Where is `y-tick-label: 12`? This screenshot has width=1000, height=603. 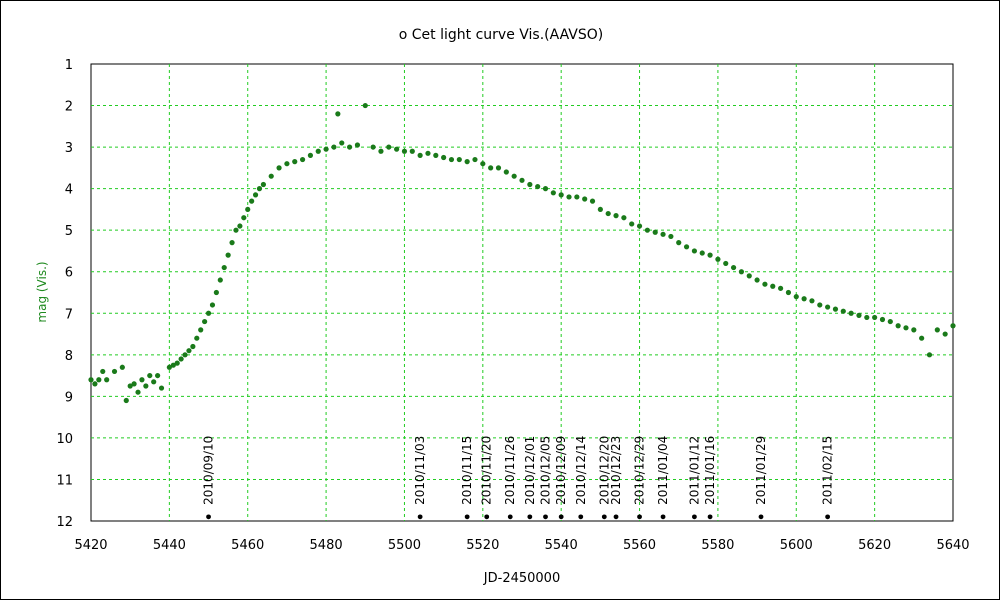 y-tick-label: 12 is located at coordinates (64, 522).